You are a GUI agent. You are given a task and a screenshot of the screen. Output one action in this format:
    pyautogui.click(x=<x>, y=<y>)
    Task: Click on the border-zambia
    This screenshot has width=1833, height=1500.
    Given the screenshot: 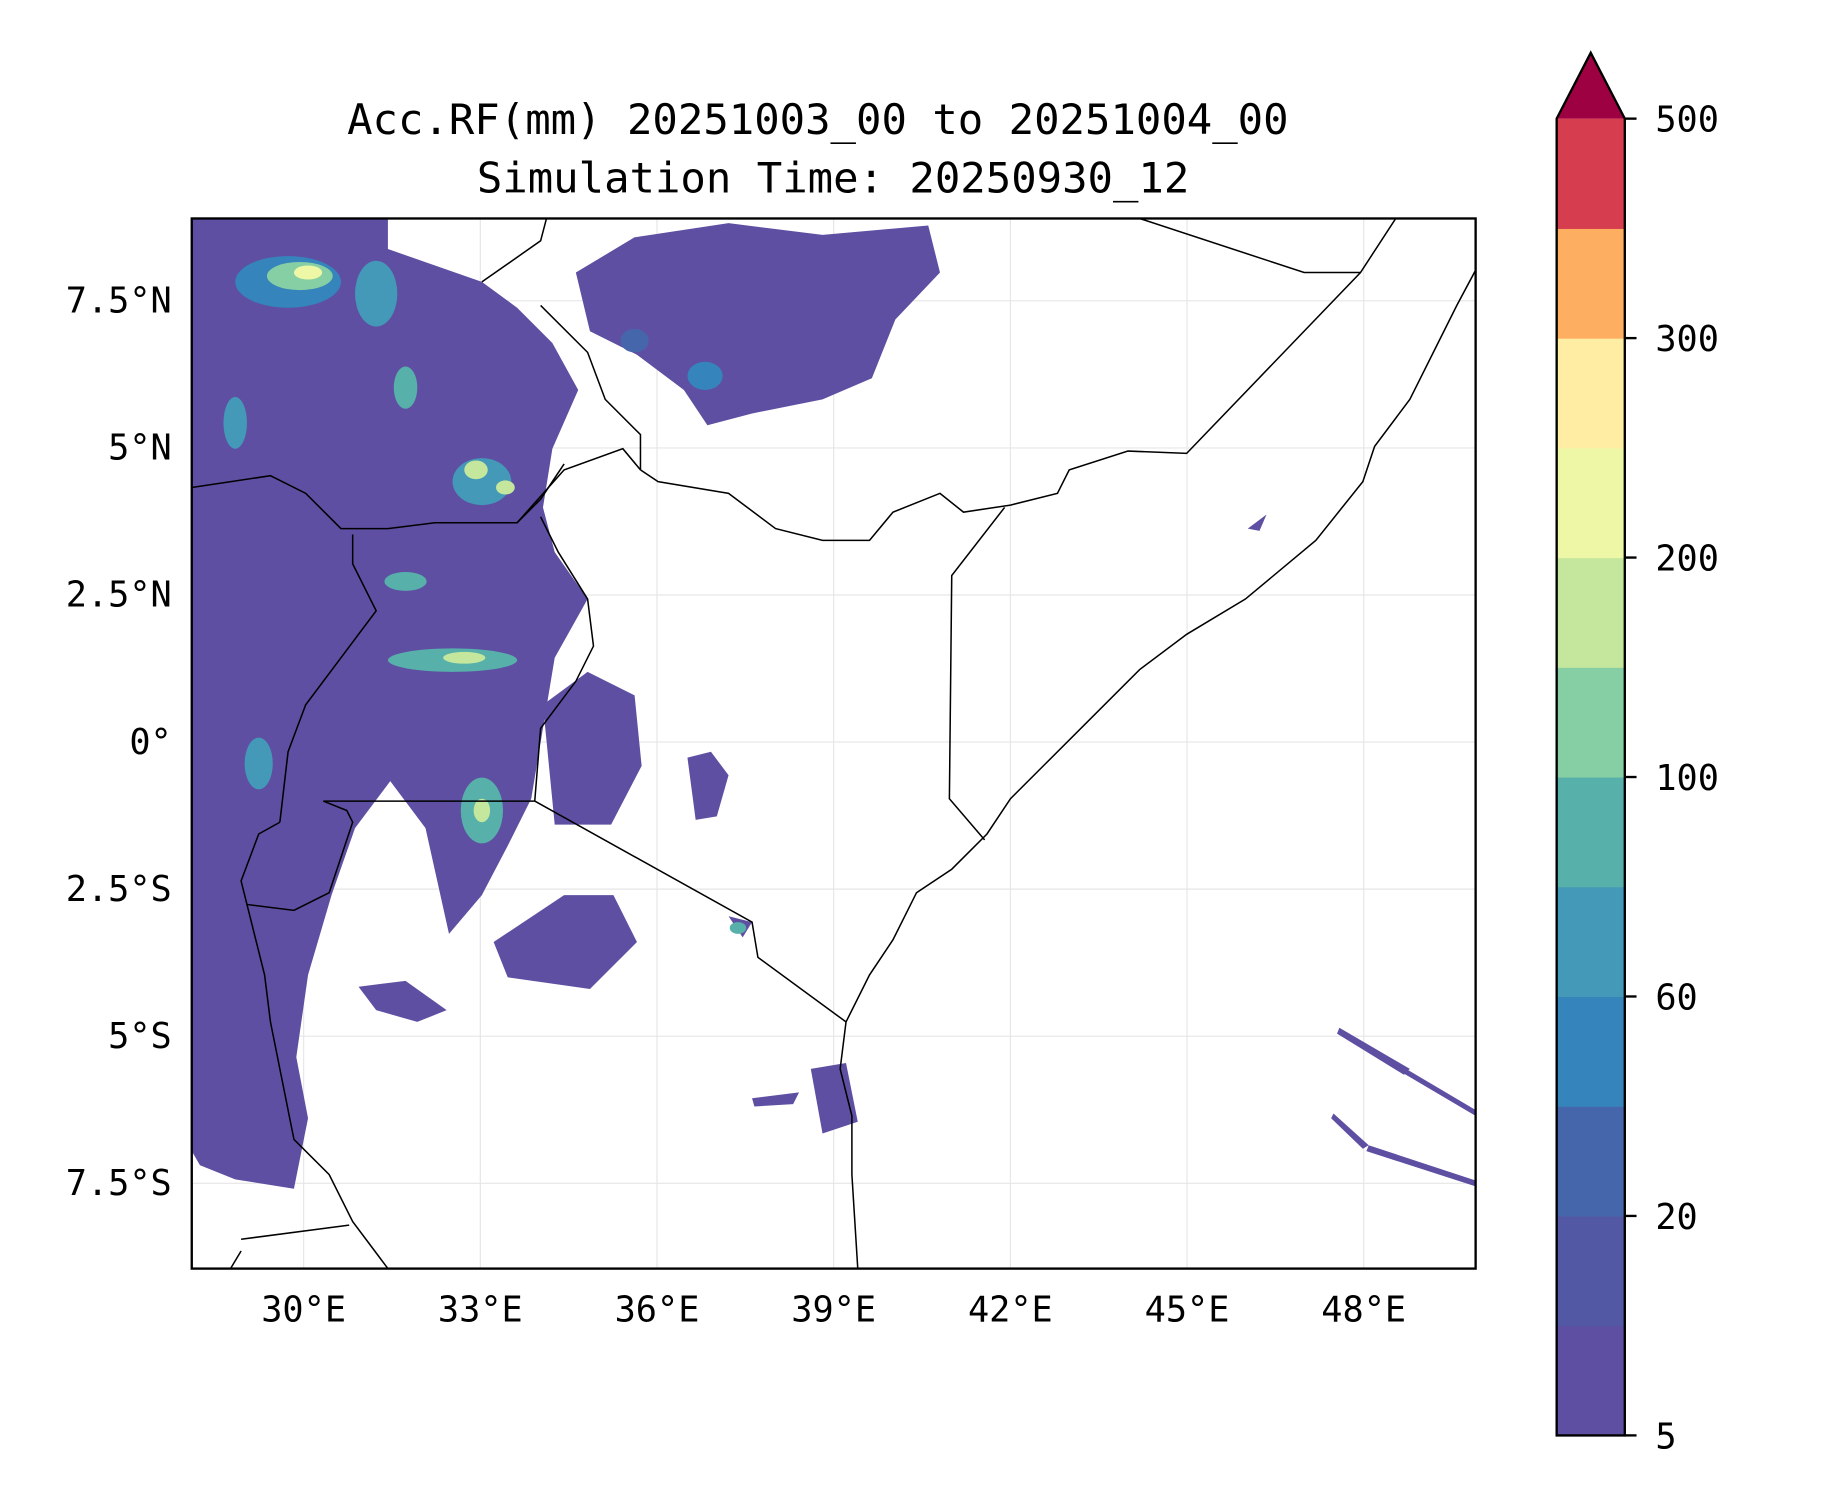 What is the action you would take?
    pyautogui.click(x=295, y=1232)
    